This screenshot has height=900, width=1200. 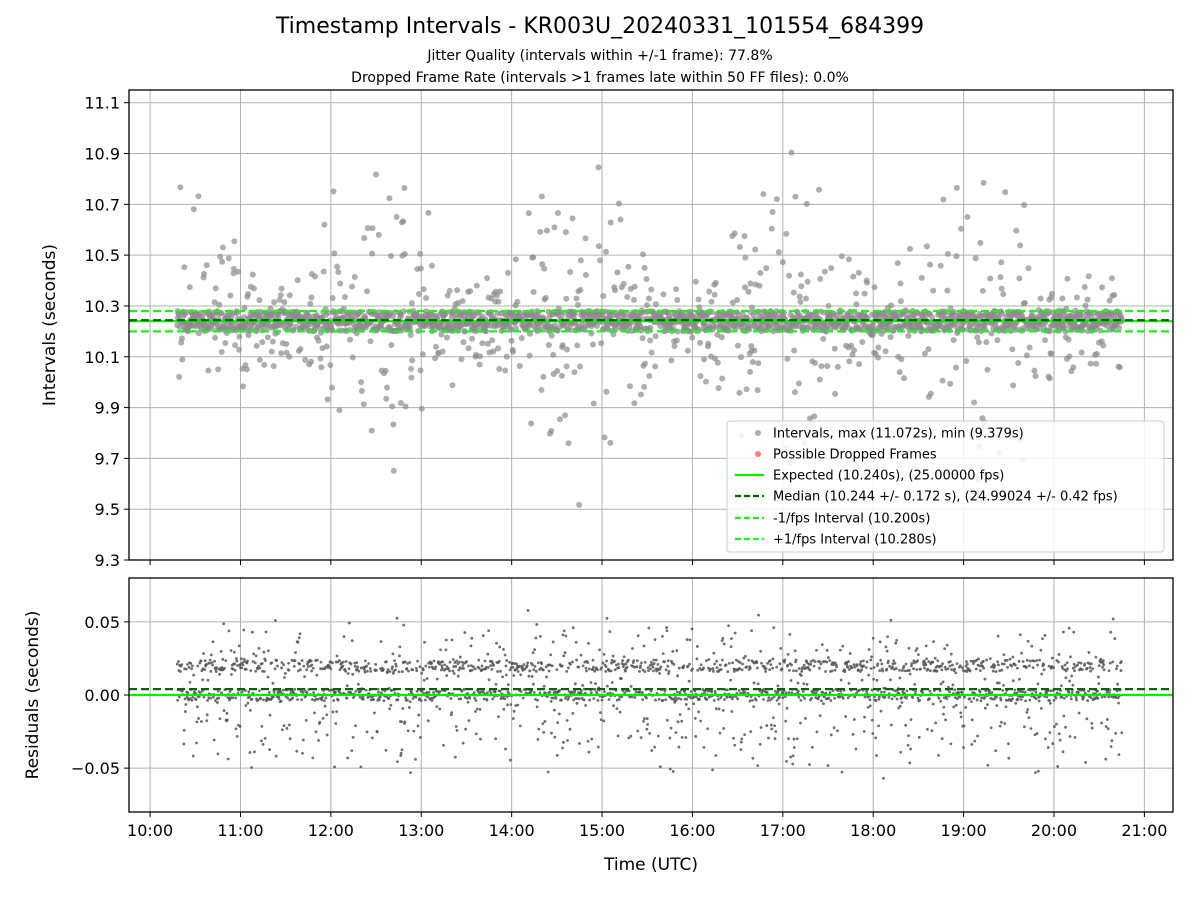 What do you see at coordinates (102, 357) in the screenshot?
I see `top-y-tick-label: 10.1` at bounding box center [102, 357].